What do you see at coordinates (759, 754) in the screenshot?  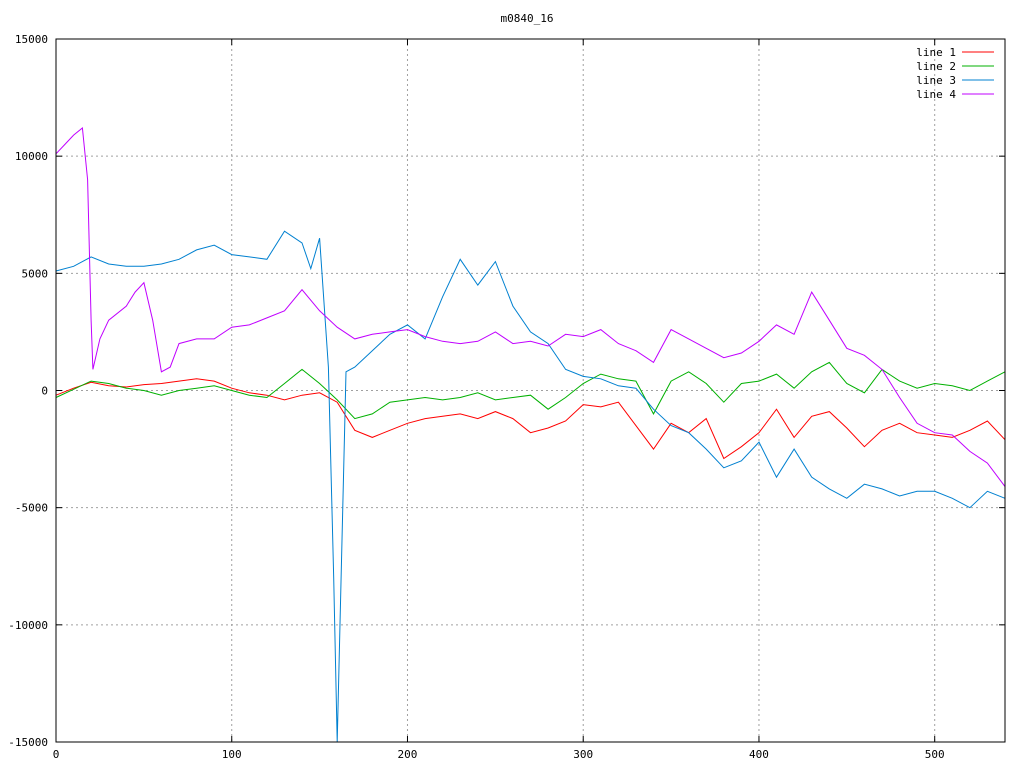 I see `x-tick-label: 400` at bounding box center [759, 754].